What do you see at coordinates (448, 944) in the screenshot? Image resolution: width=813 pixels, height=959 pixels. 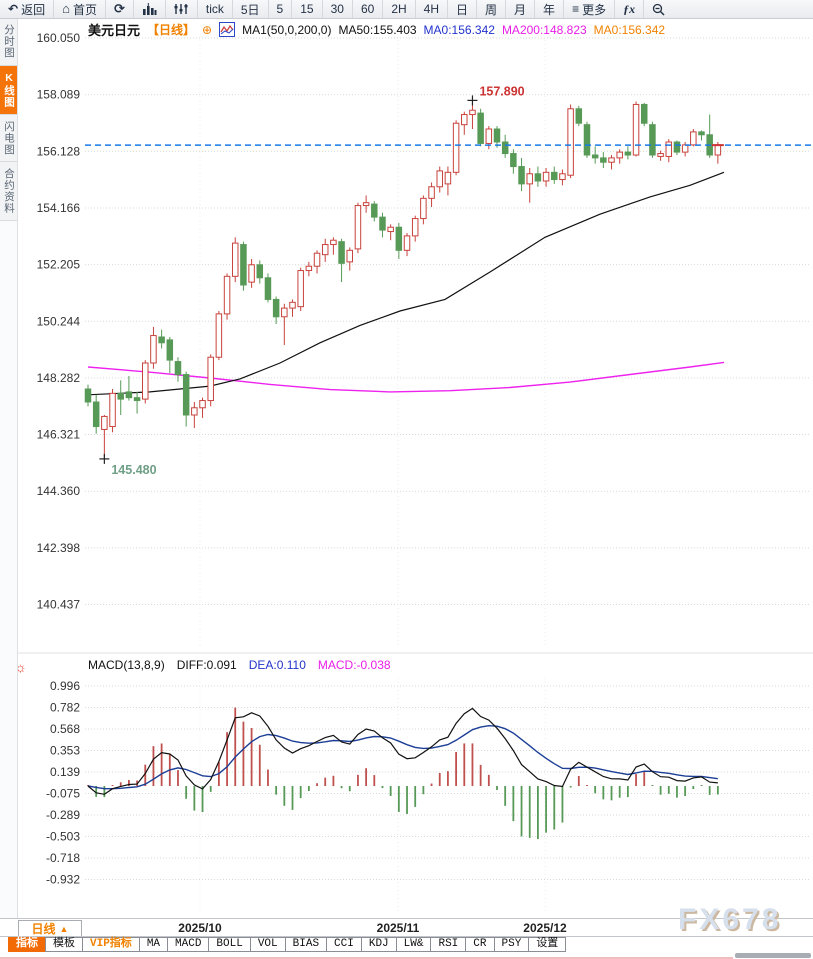 I see `indicator-tab: RSI` at bounding box center [448, 944].